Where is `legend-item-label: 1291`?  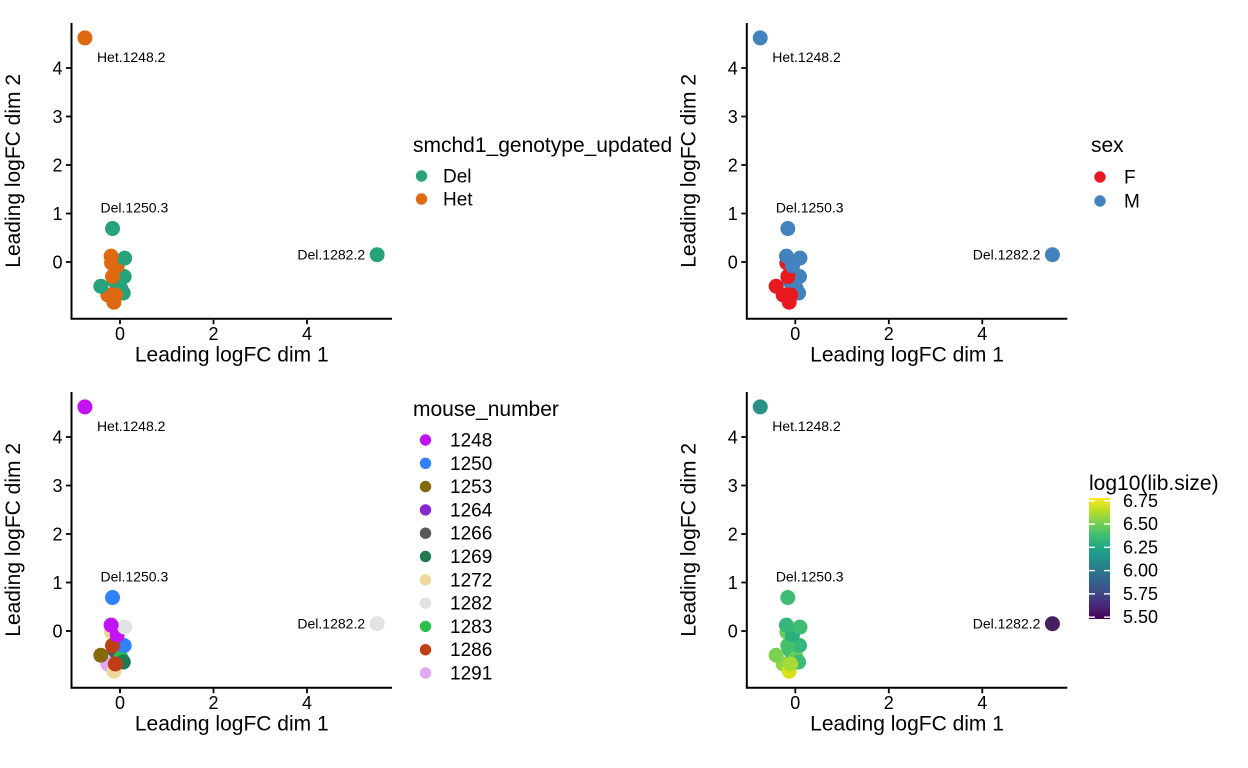
legend-item-label: 1291 is located at coordinates (471, 674).